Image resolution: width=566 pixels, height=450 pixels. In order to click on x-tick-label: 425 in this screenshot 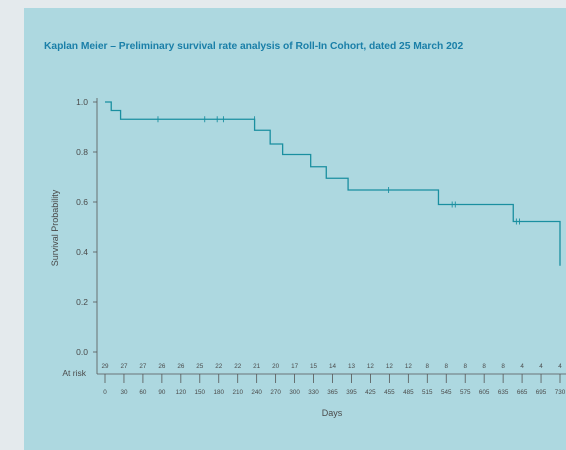, I will do `click(370, 392)`.